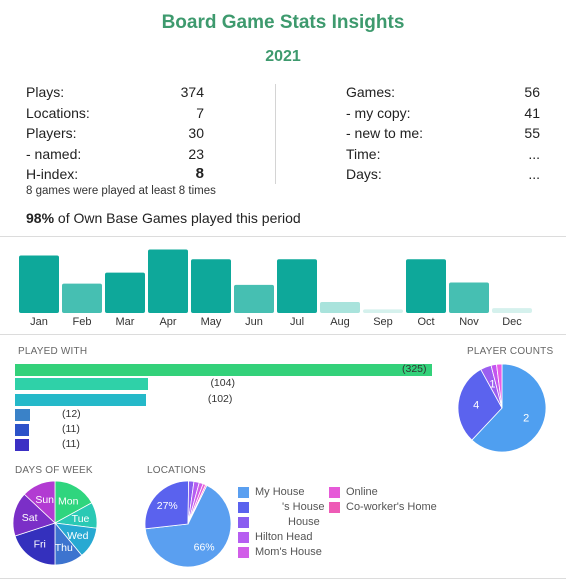 The image size is (566, 581). I want to click on played-with-count: (102), so click(220, 399).